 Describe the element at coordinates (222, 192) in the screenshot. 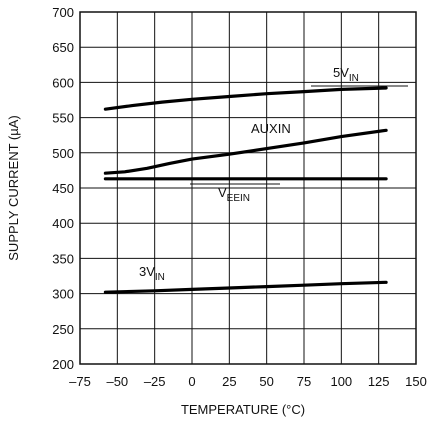

I see `series-label-main: V` at that location.